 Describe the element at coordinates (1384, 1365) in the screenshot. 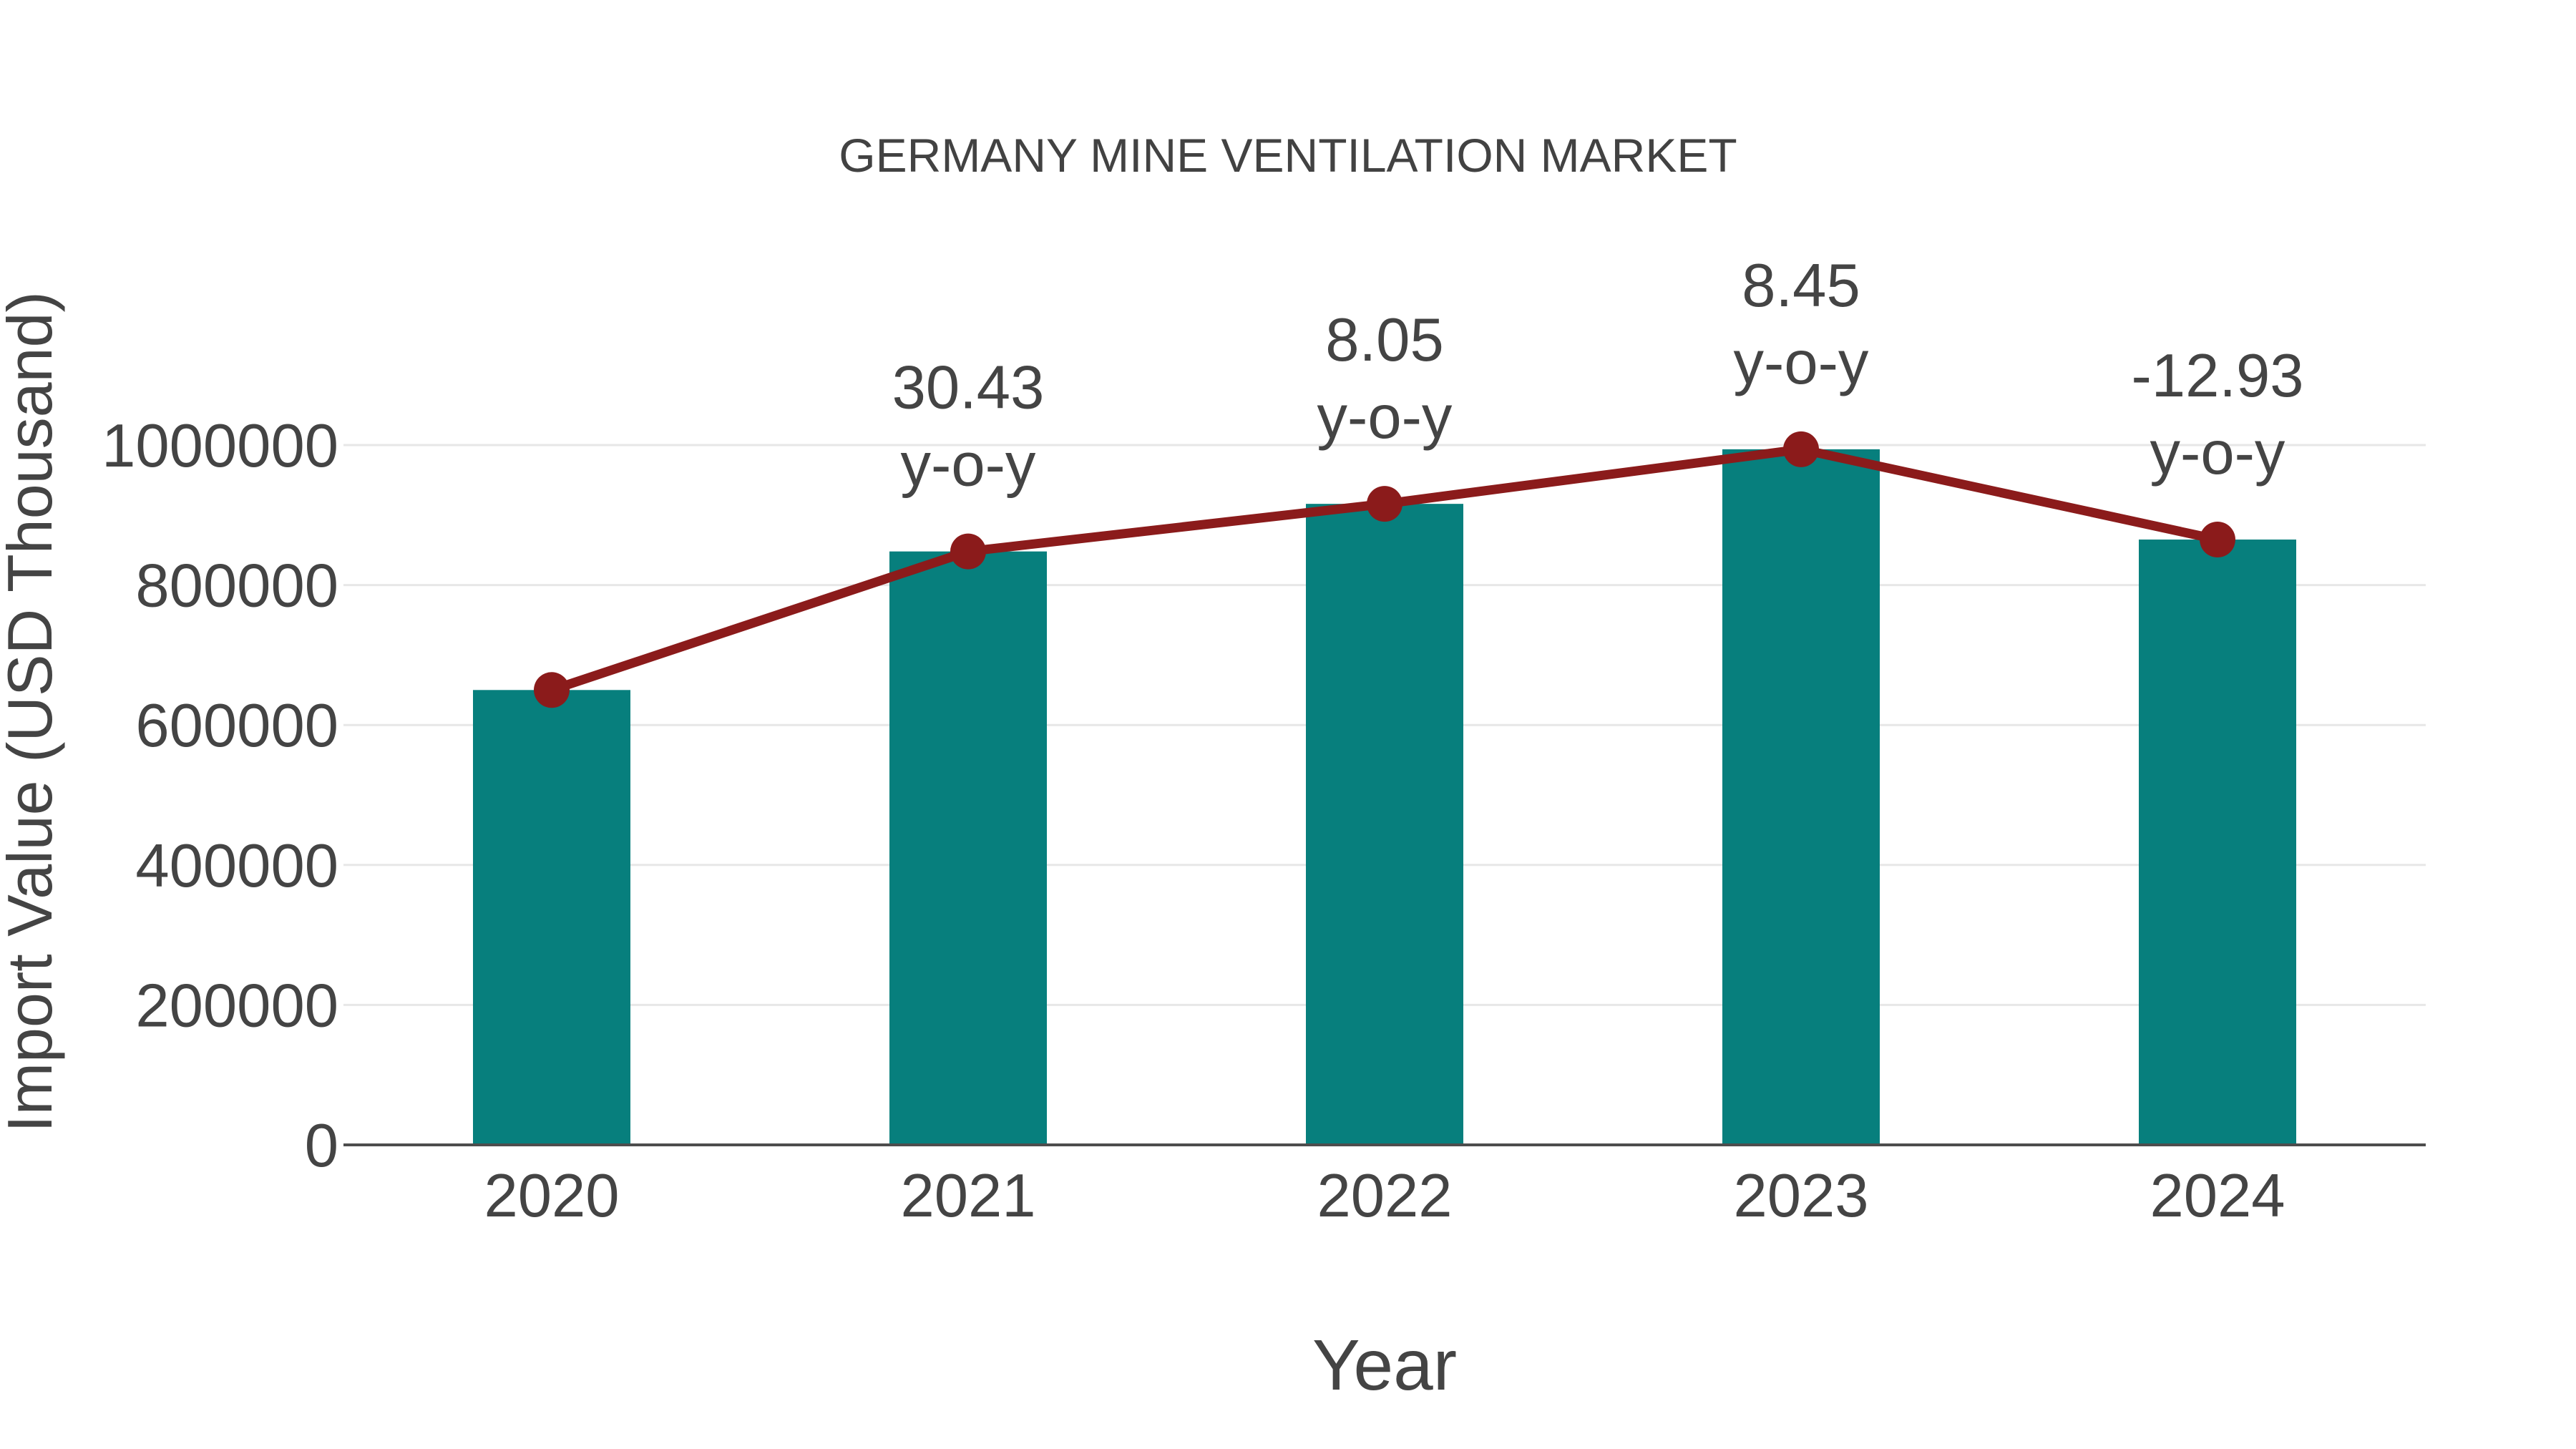

I see `x-axis-title: Year` at that location.